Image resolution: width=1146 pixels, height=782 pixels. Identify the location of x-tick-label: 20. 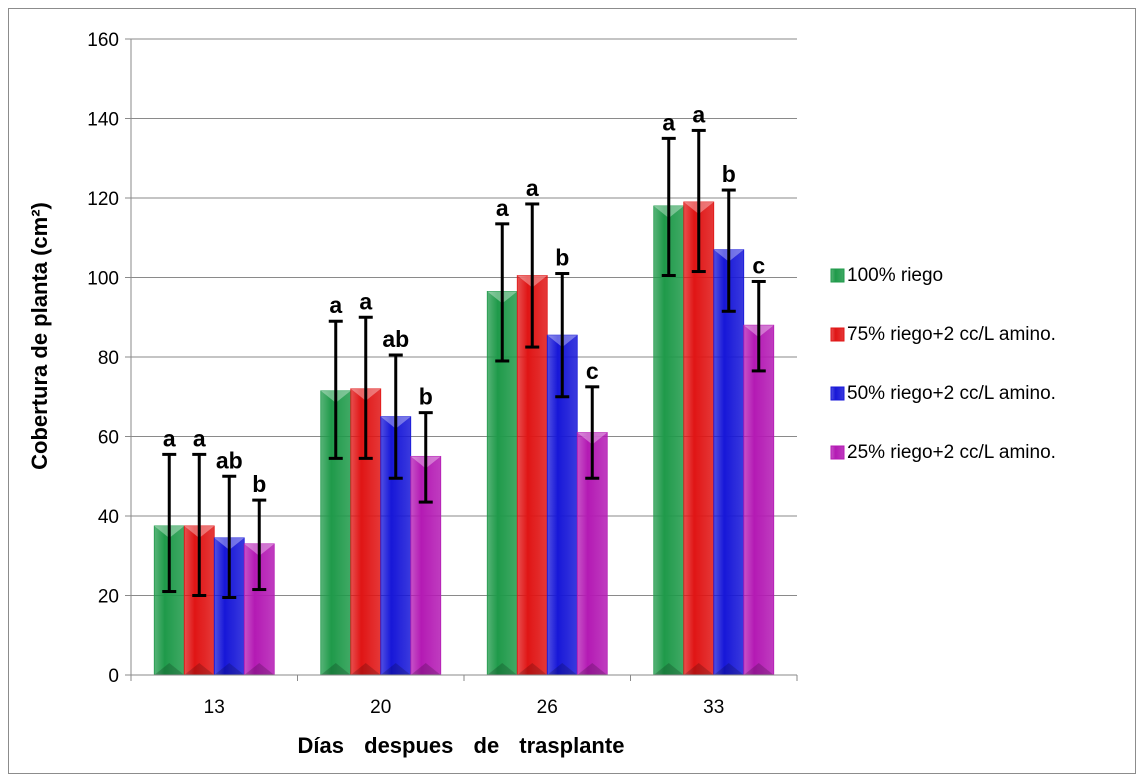
(380, 707).